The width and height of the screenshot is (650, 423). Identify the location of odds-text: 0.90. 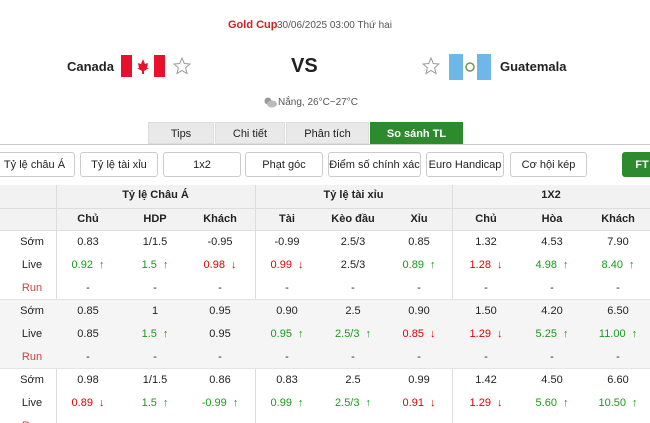
(287, 311).